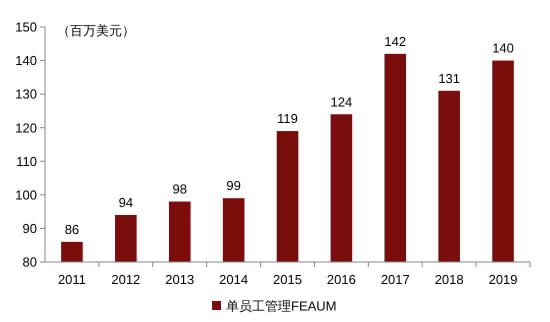 This screenshot has width=550, height=322. What do you see at coordinates (26, 60) in the screenshot?
I see `y-tick-label: 140` at bounding box center [26, 60].